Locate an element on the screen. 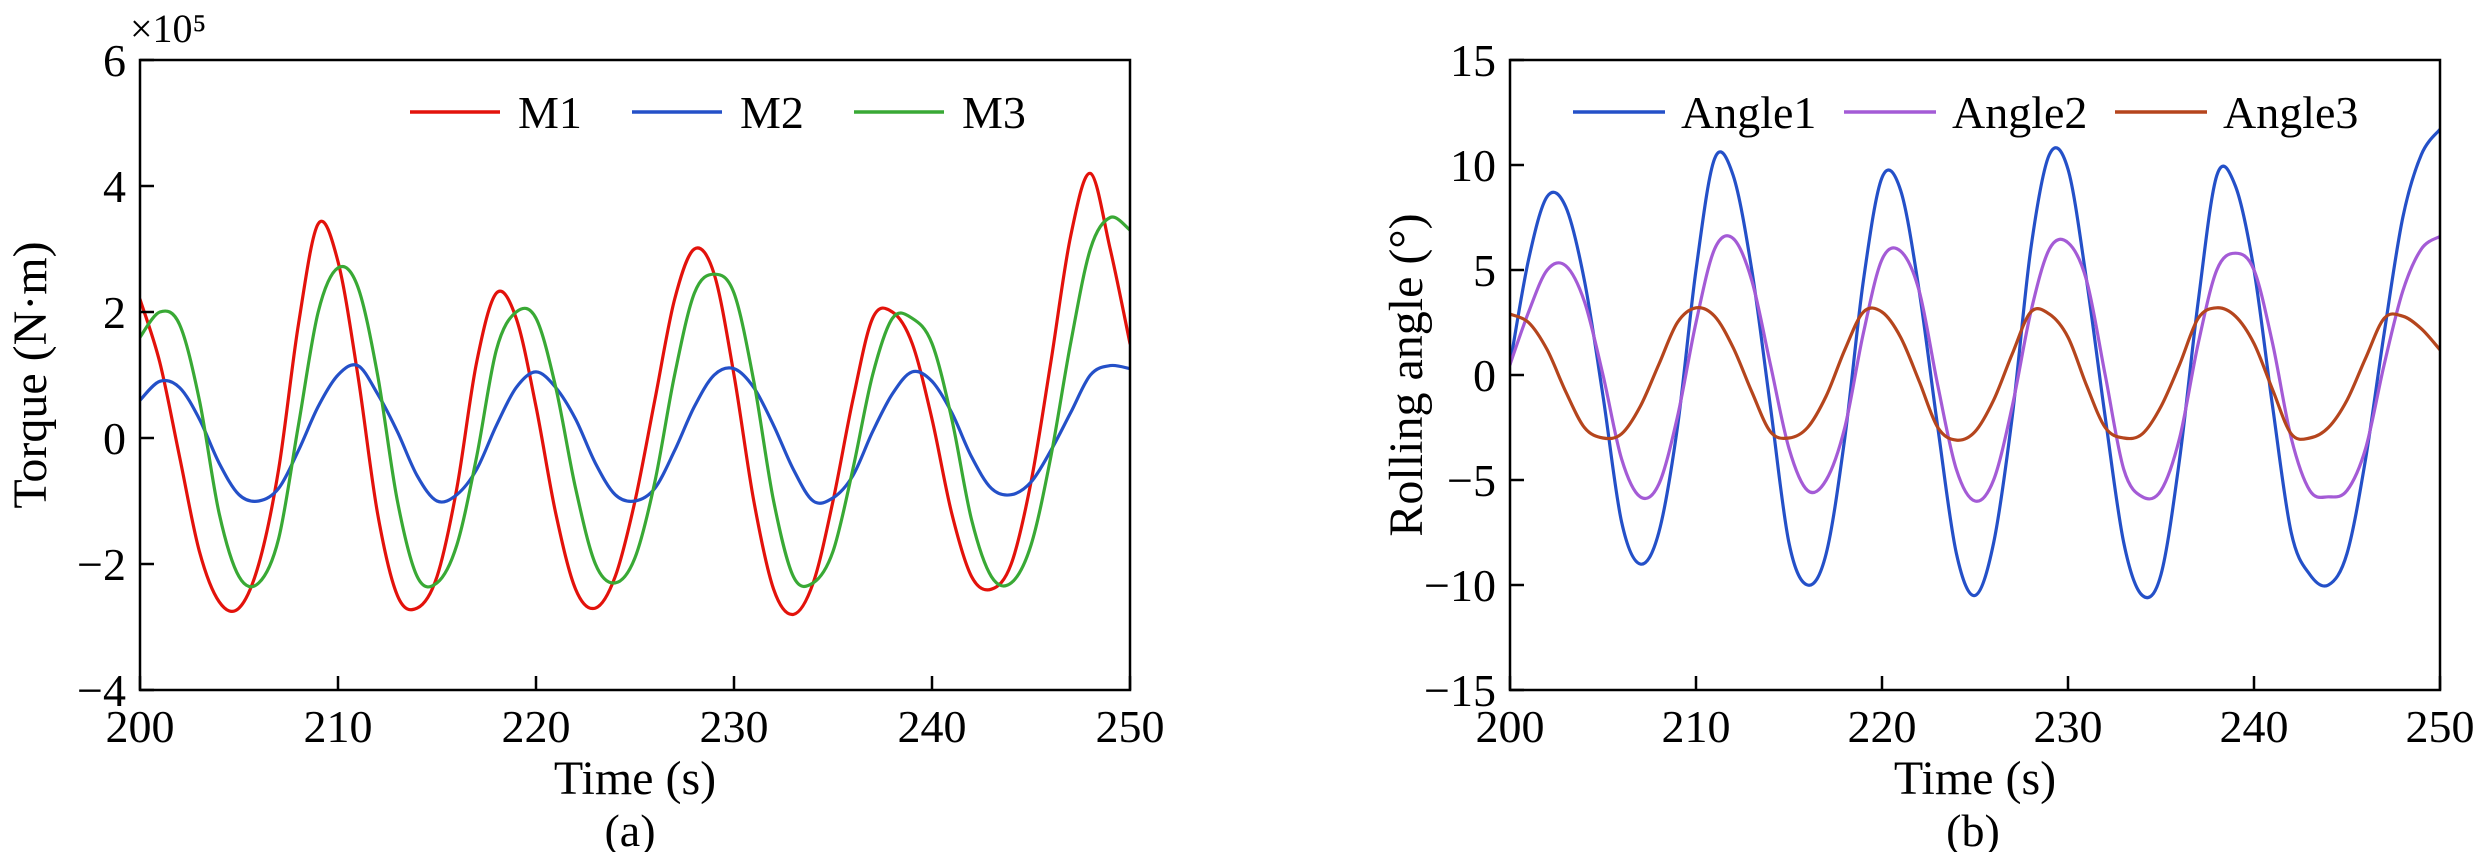 The height and width of the screenshot is (852, 2481). y-tick-label: −15 is located at coordinates (1460, 690).